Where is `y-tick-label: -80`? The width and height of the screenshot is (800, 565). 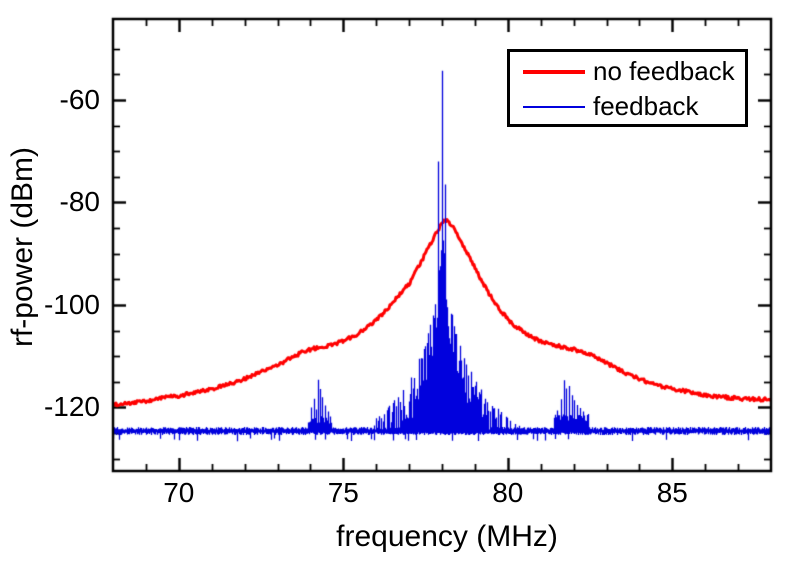
y-tick-label: -80 is located at coordinates (79, 202).